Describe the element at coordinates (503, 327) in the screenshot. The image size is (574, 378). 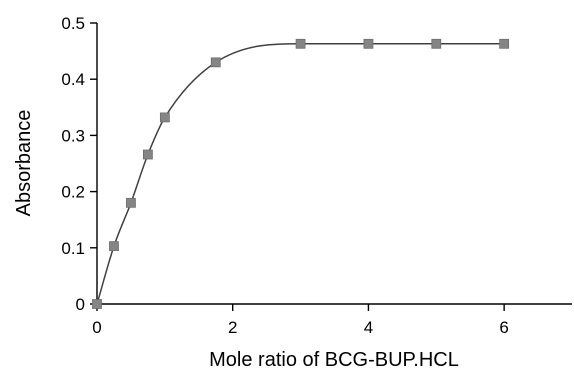
I see `x-tick-label: 6` at that location.